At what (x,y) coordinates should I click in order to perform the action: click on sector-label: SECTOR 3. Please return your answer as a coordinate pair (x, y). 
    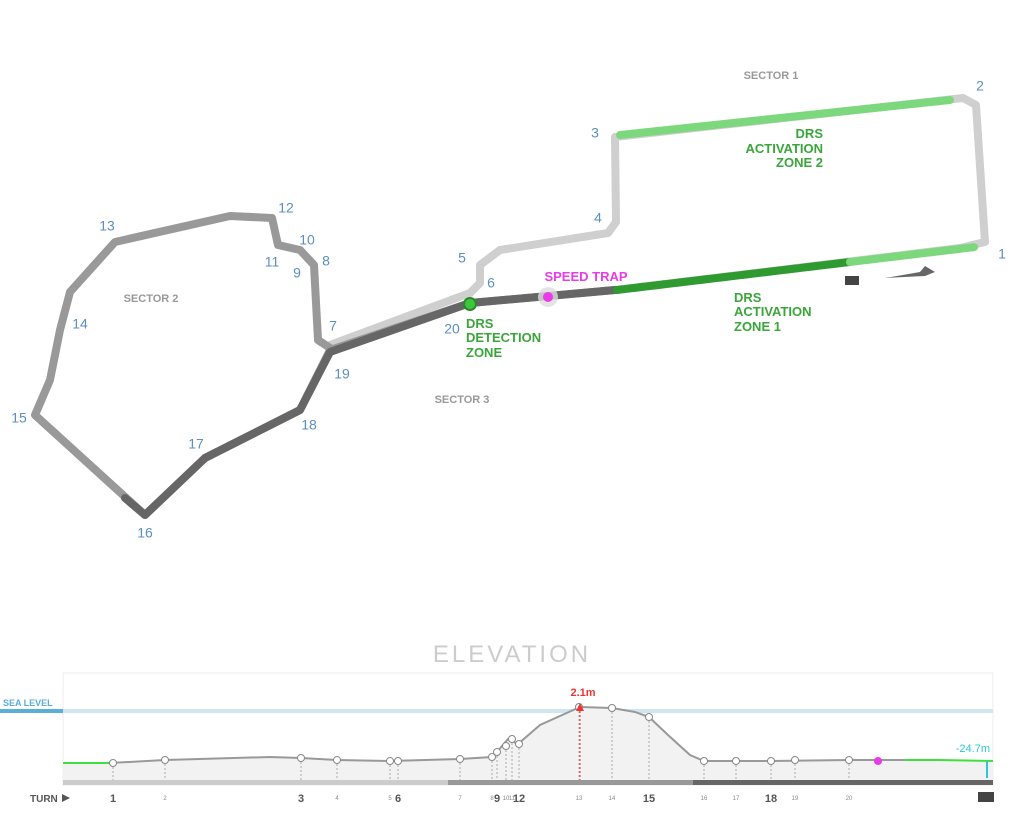
    Looking at the image, I should click on (462, 400).